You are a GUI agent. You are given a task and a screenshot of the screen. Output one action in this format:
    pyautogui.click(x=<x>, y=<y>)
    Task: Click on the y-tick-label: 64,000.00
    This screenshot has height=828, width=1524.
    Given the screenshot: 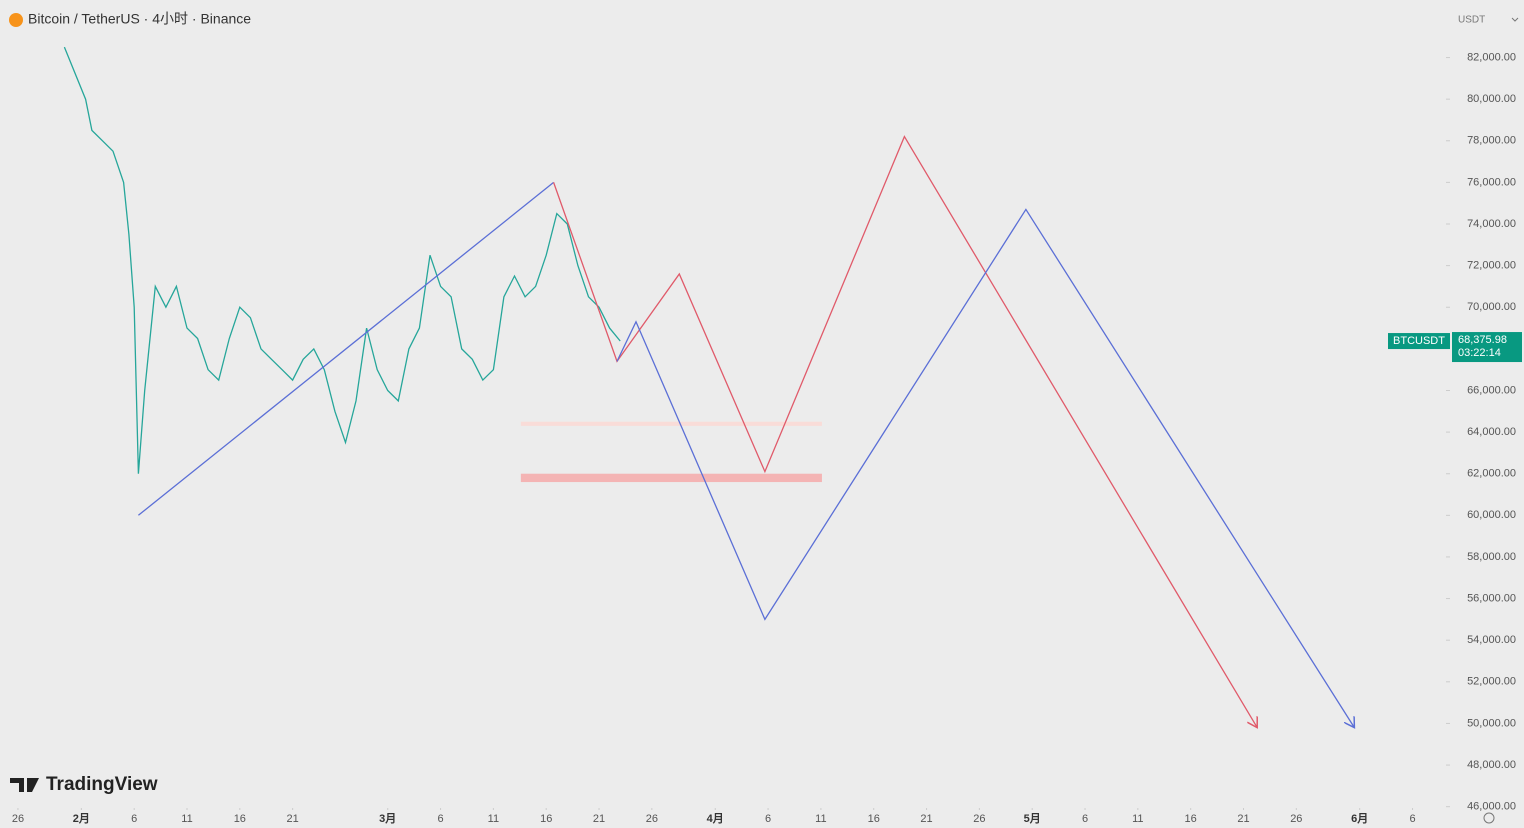 What is the action you would take?
    pyautogui.click(x=1491, y=432)
    